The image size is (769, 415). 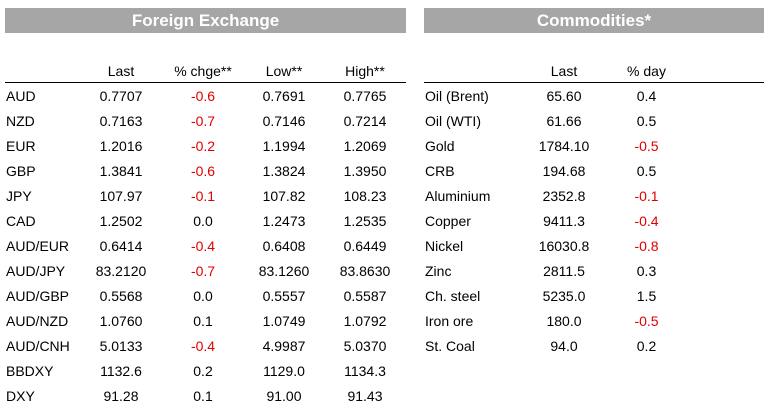 What do you see at coordinates (440, 145) in the screenshot?
I see `commodity-label: Gold` at bounding box center [440, 145].